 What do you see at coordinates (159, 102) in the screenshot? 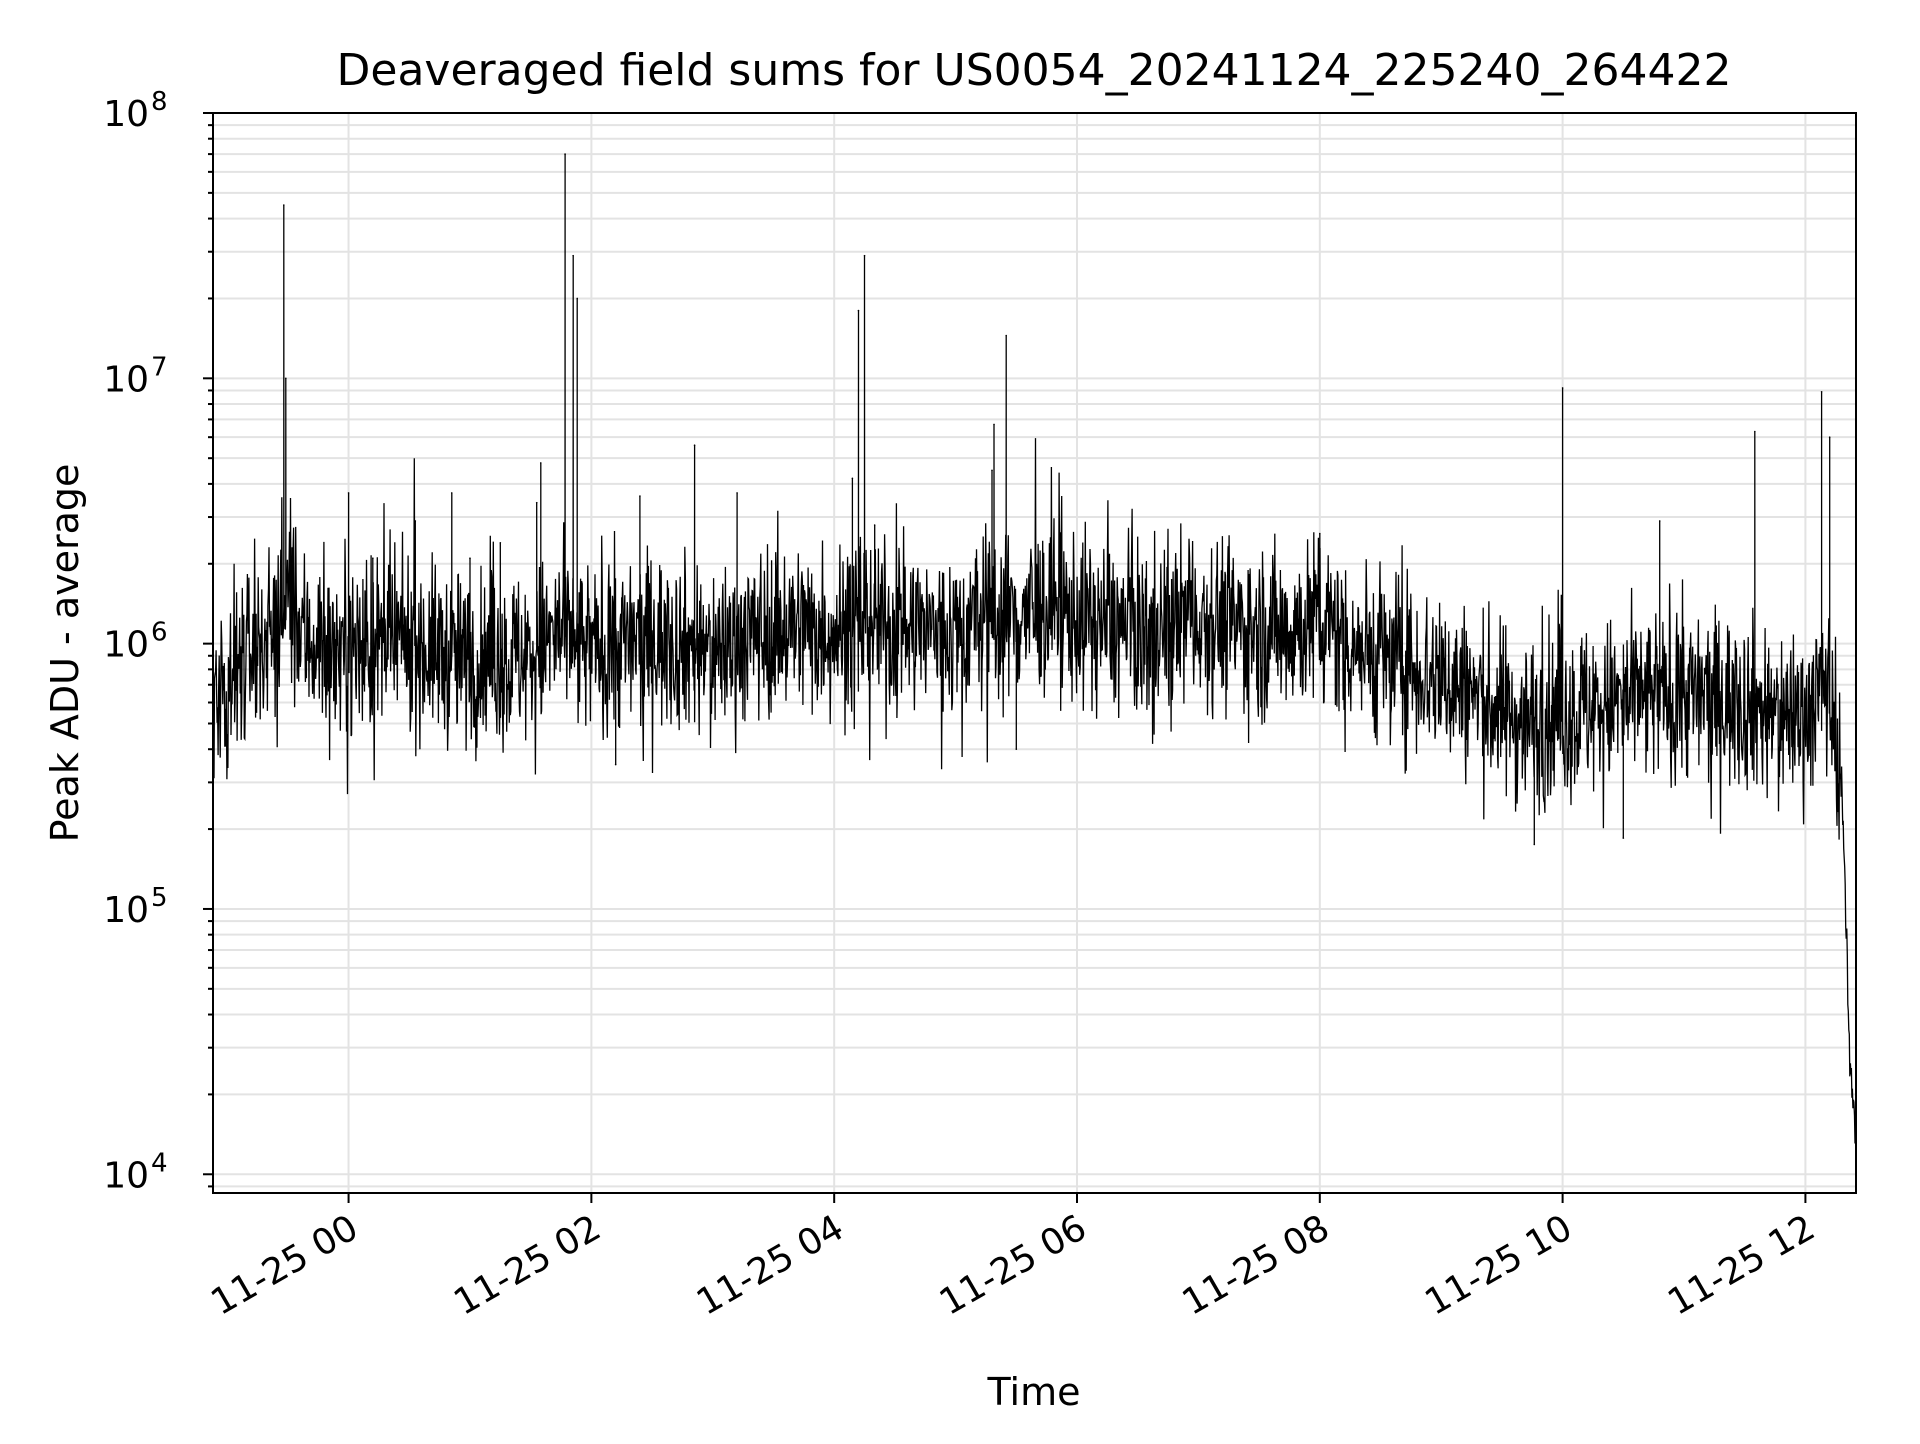
I see `y-tick-exponent: 8` at bounding box center [159, 102].